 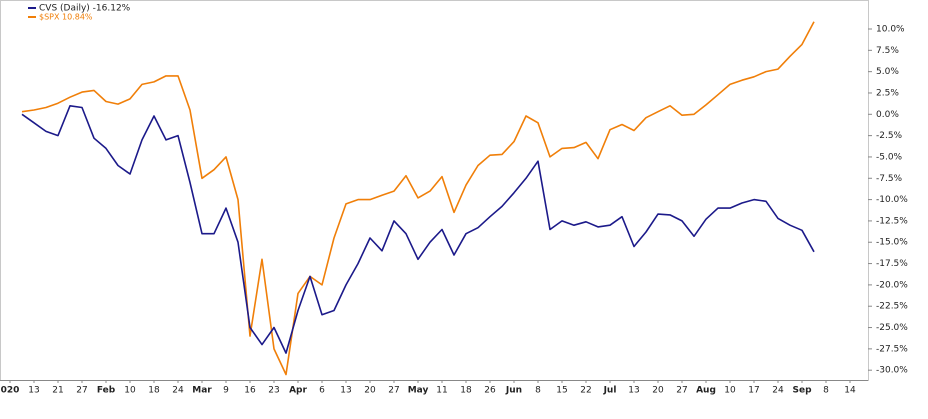 I want to click on x-tick-label: 14, so click(x=850, y=391).